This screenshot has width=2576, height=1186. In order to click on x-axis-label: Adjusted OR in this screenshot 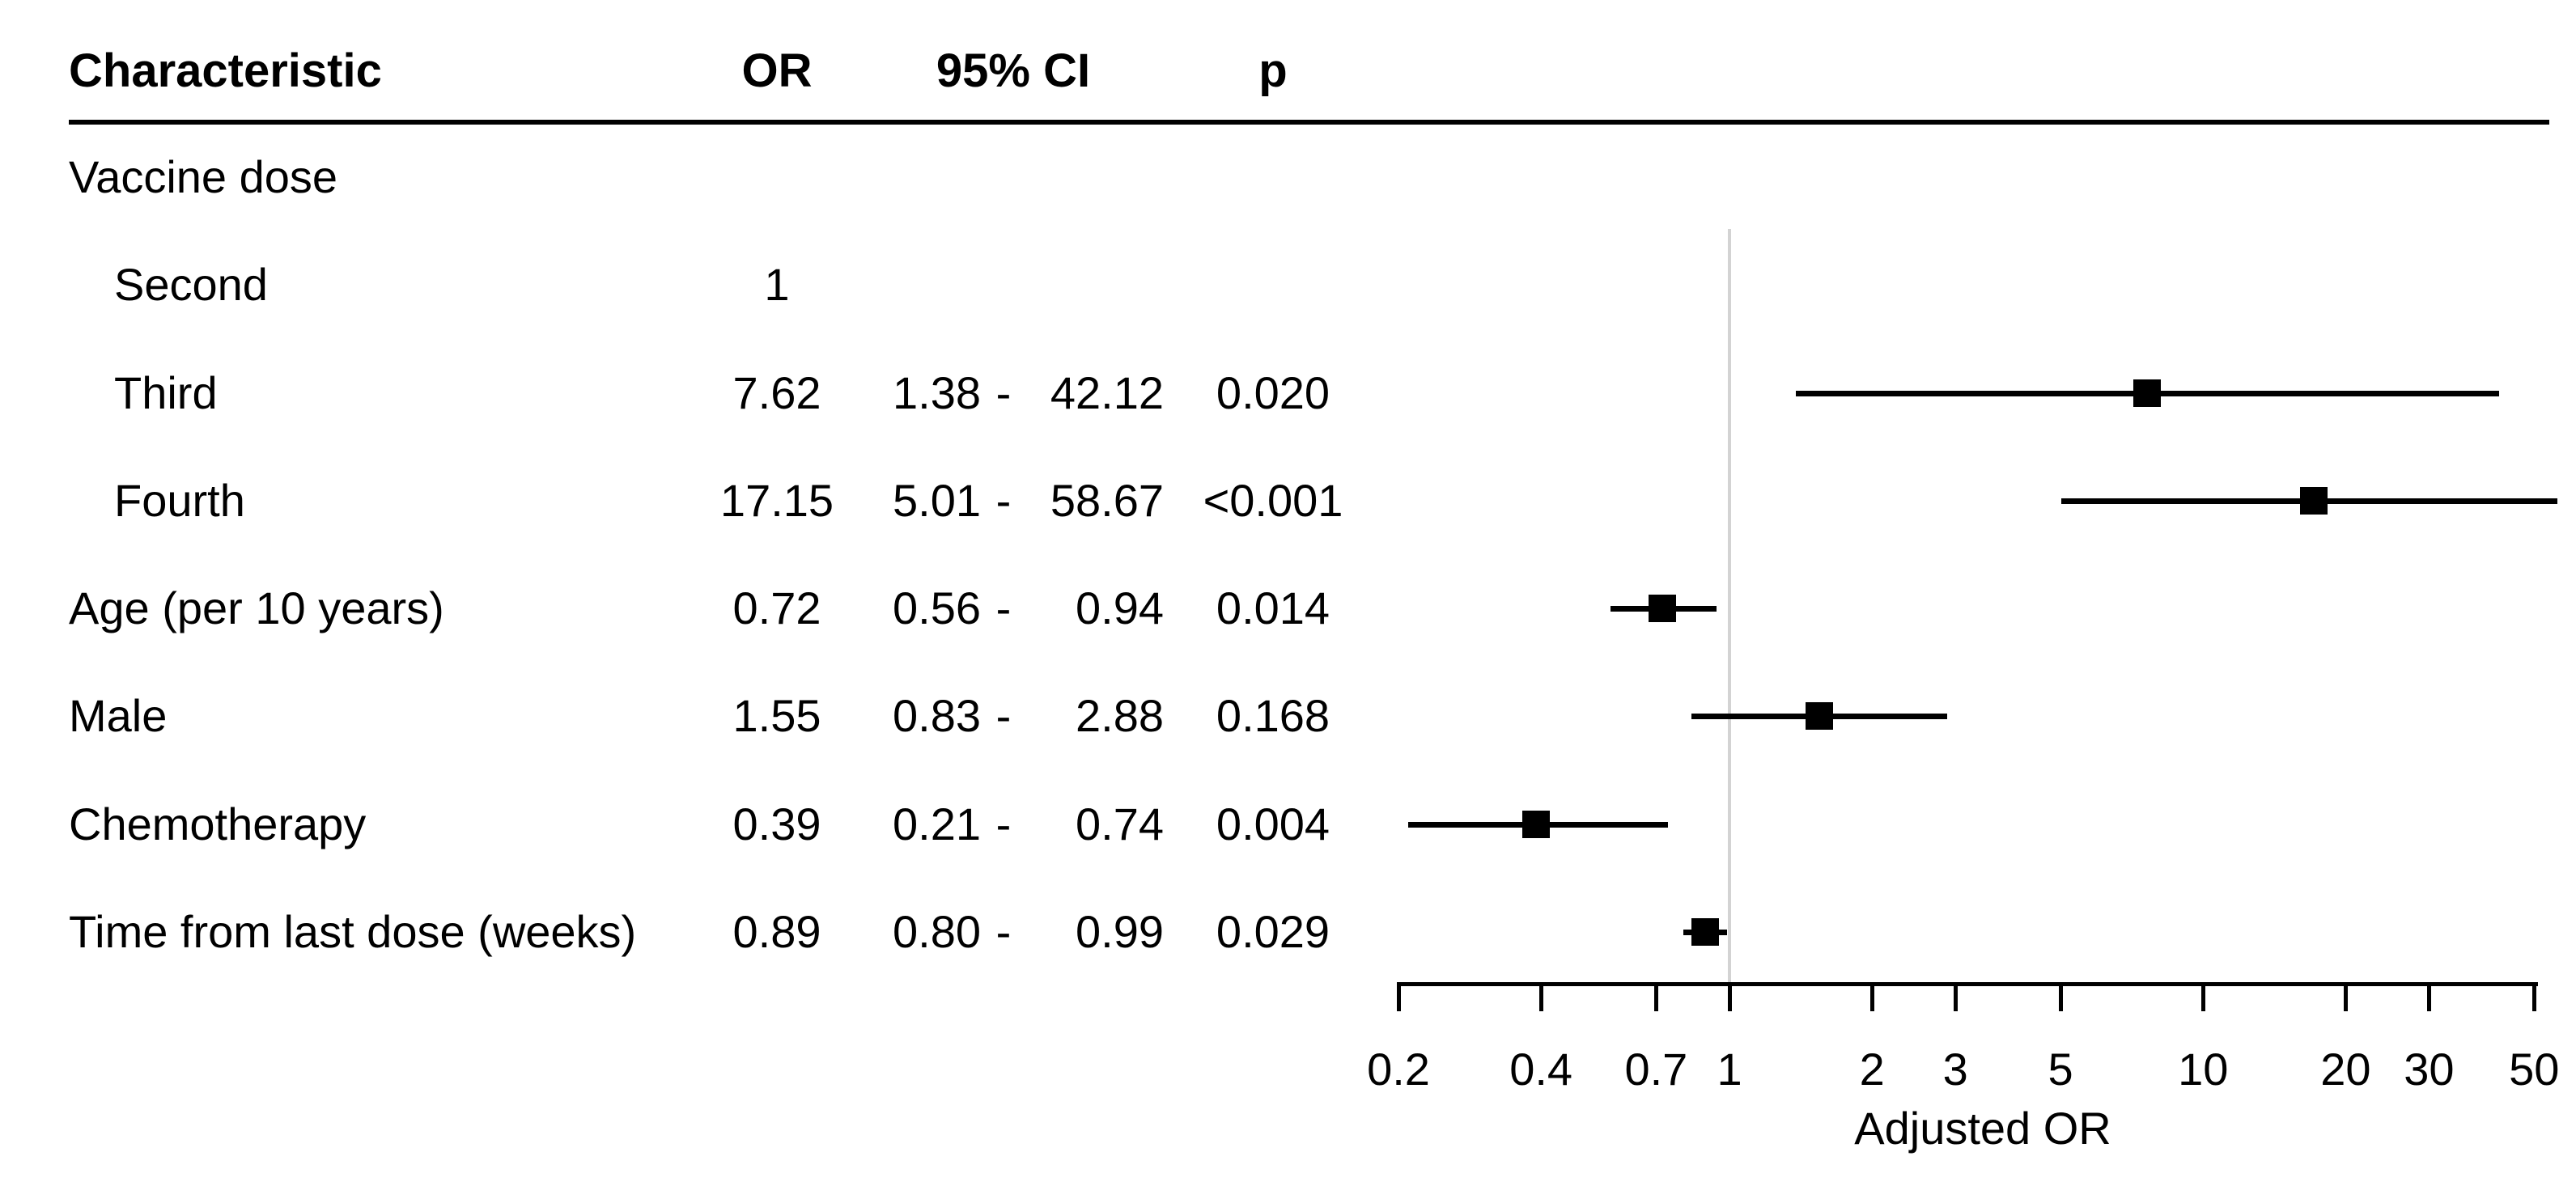, I will do `click(1982, 1128)`.